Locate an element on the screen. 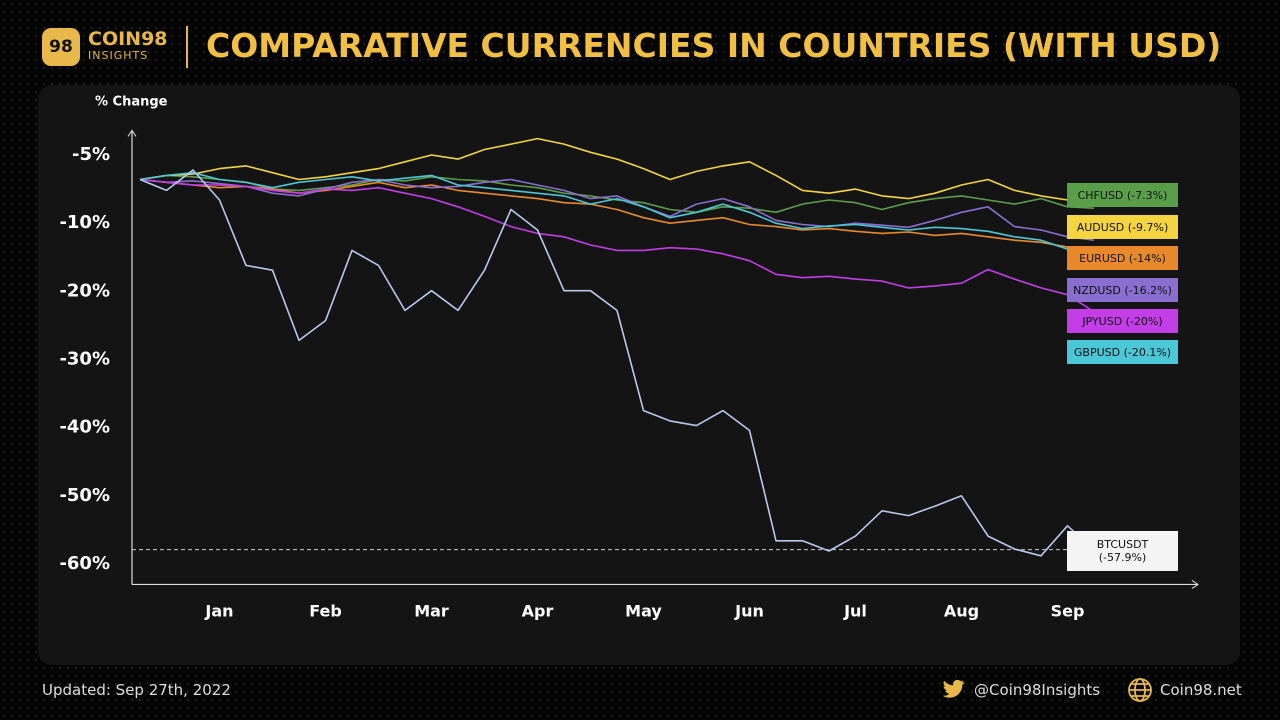 Image resolution: width=1280 pixels, height=720 pixels. logo-name: COIN98 is located at coordinates (128, 39).